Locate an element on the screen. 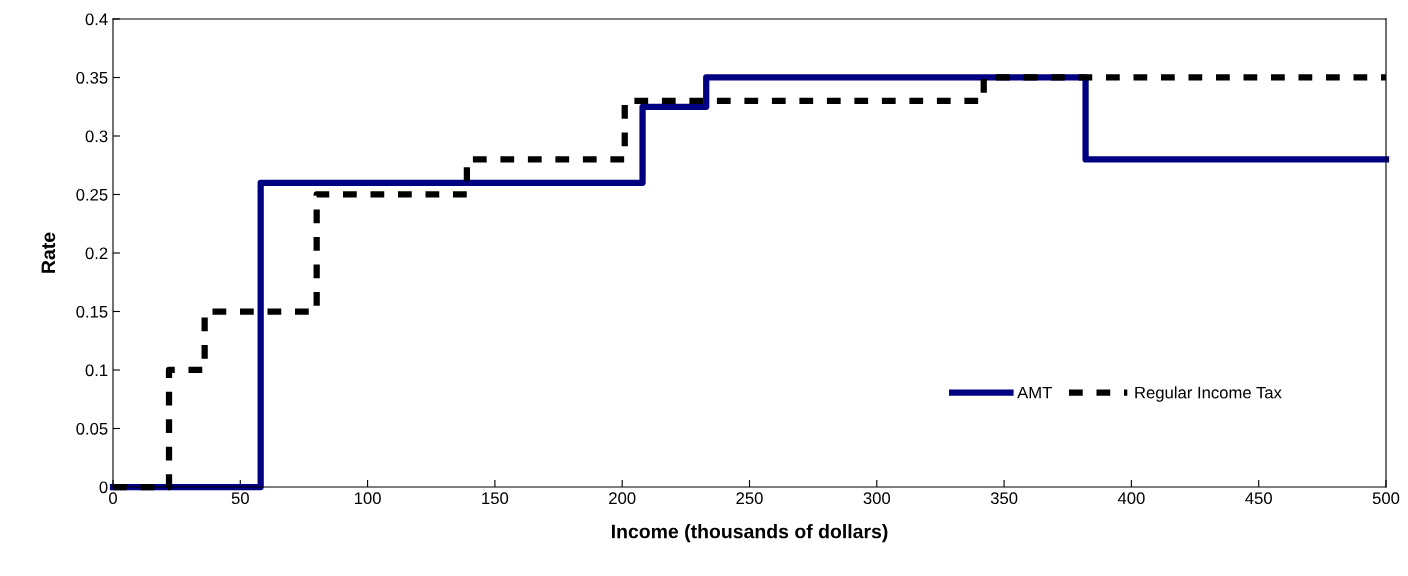 Image resolution: width=1408 pixels, height=576 pixels. y-tick-label: 0.15 is located at coordinates (92, 311).